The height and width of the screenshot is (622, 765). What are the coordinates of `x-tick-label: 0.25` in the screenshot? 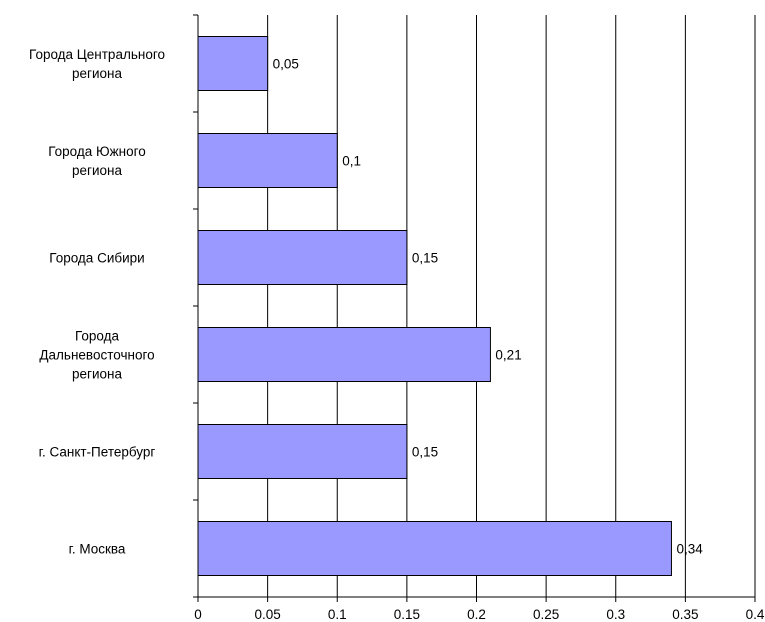 It's located at (546, 614).